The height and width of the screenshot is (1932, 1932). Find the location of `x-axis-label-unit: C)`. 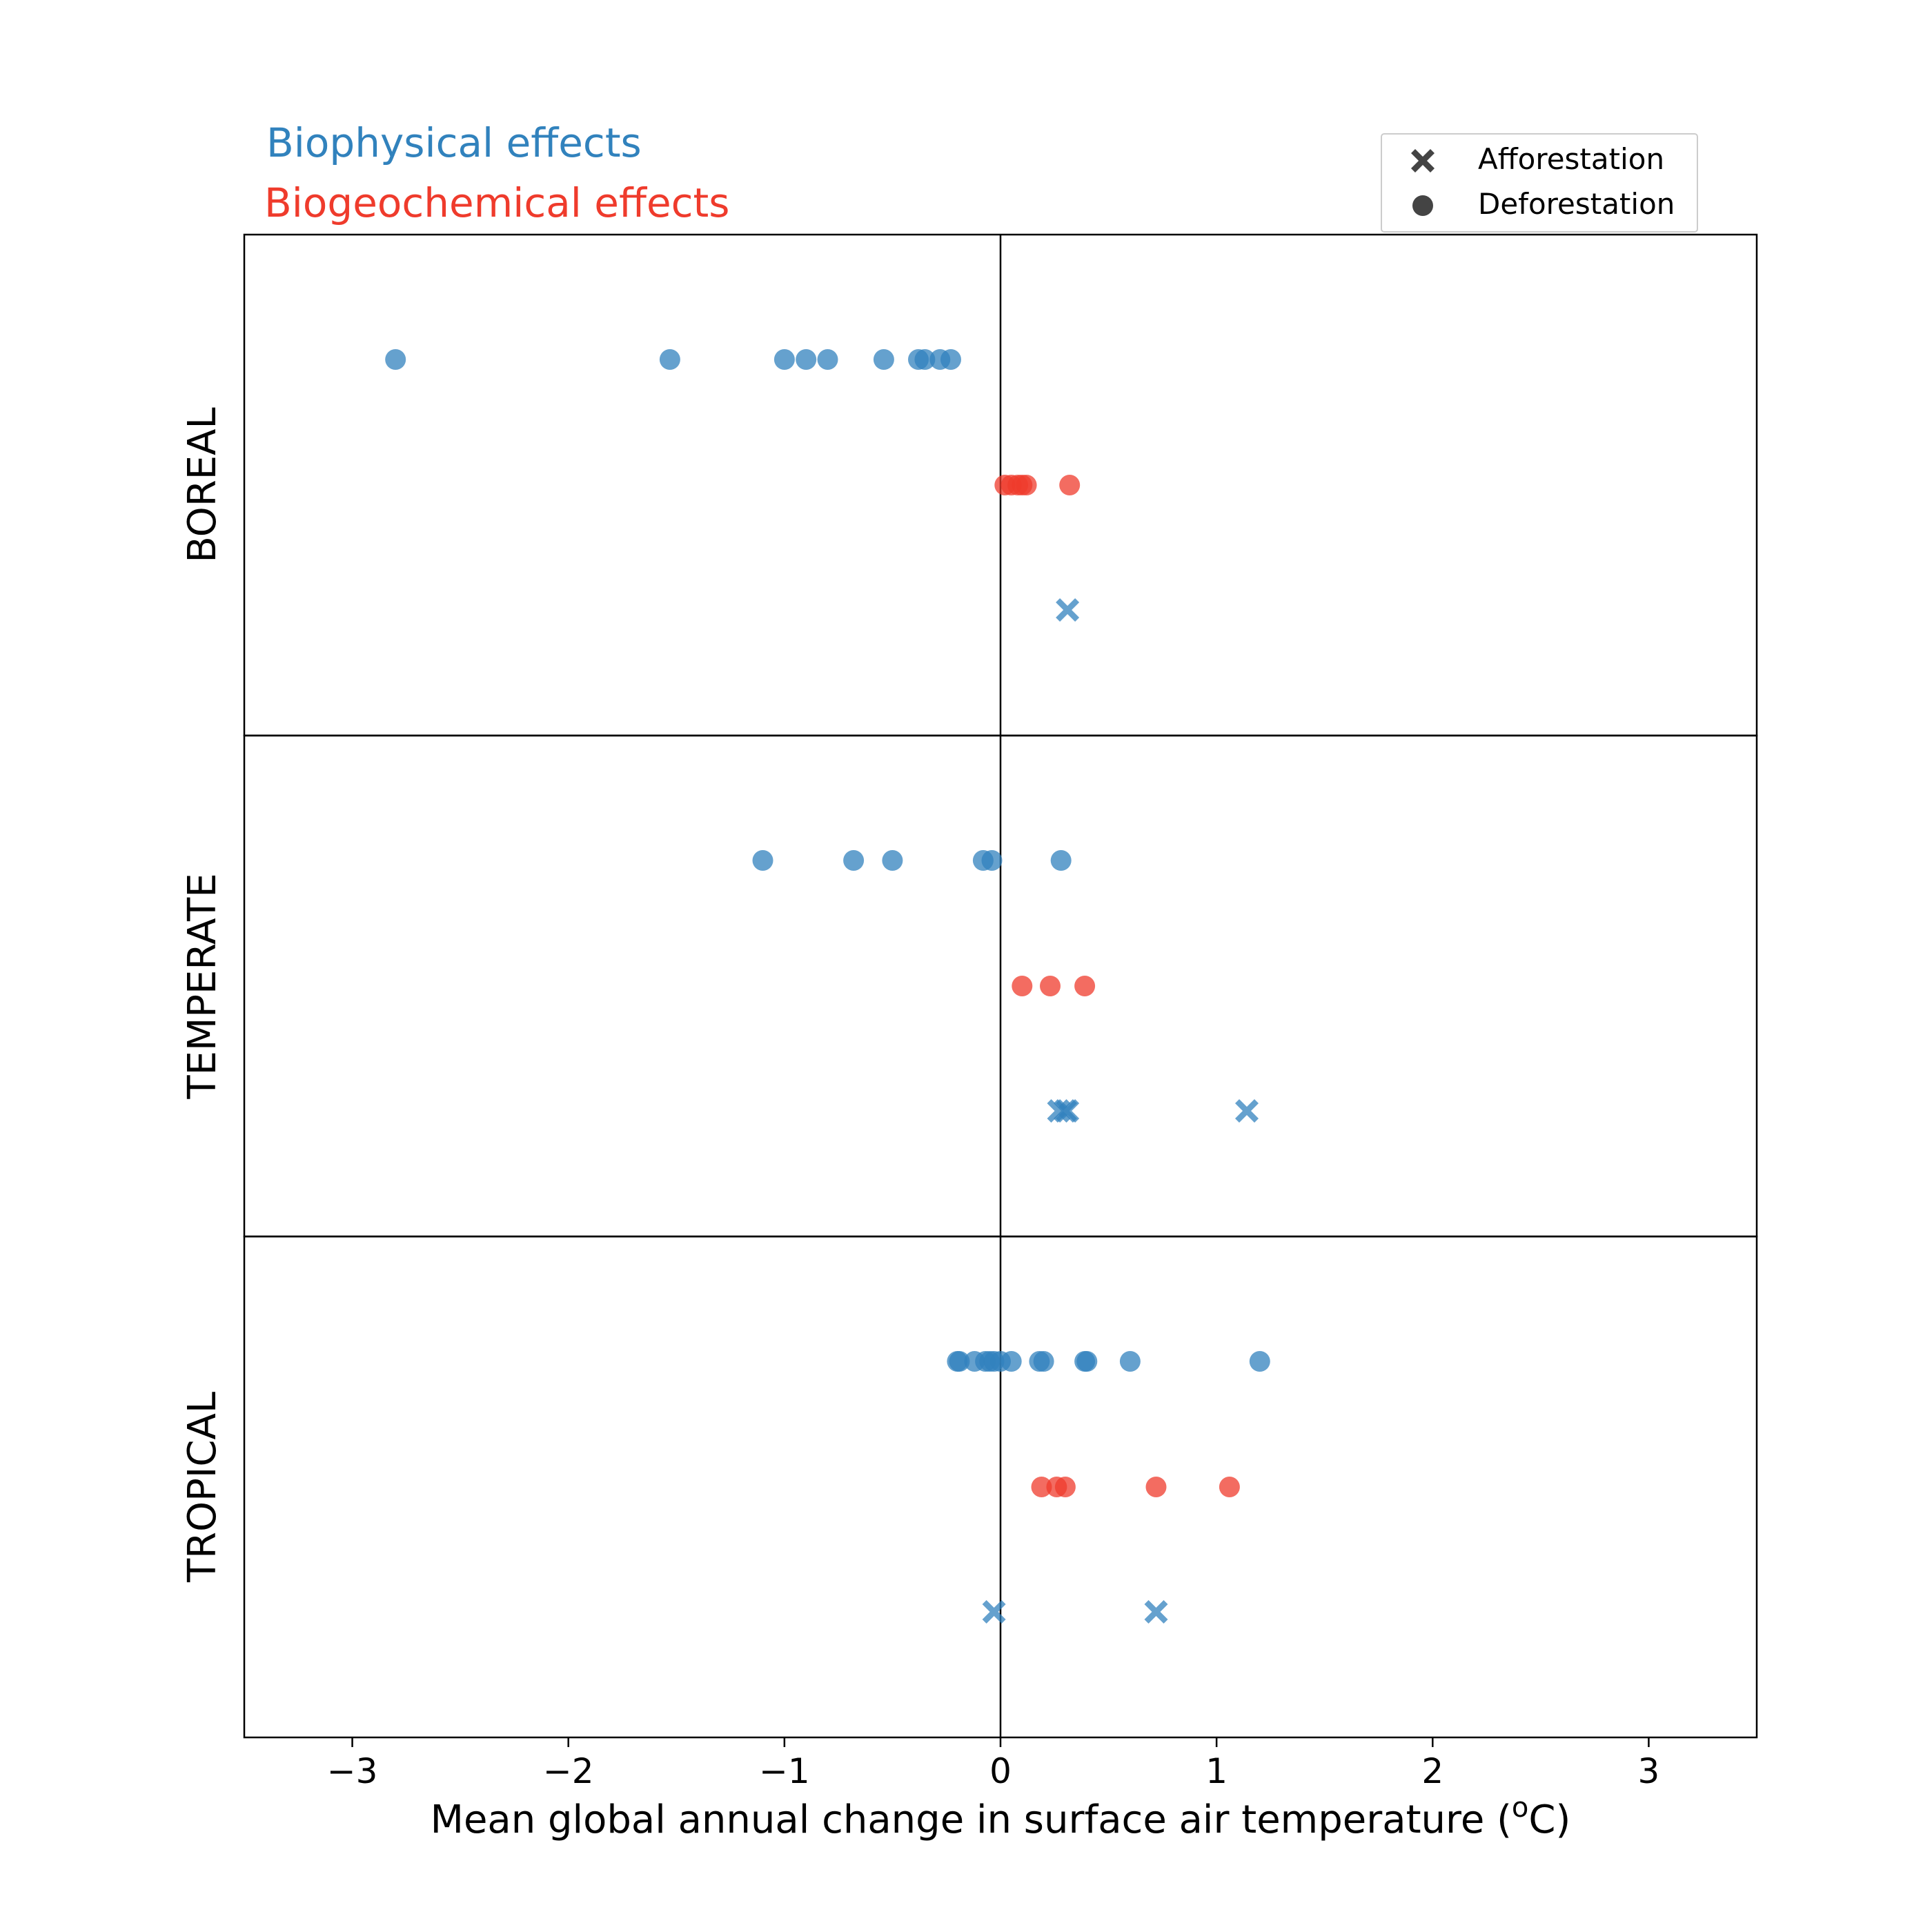

x-axis-label-unit: C) is located at coordinates (1549, 1819).